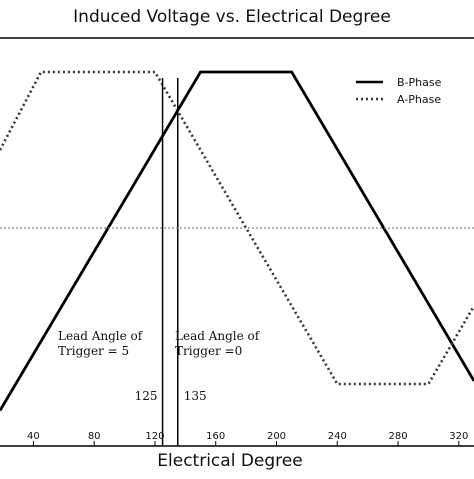 The width and height of the screenshot is (474, 479). I want to click on annotation-lead-angle-5-line2: Trigger = 5, so click(93, 351).